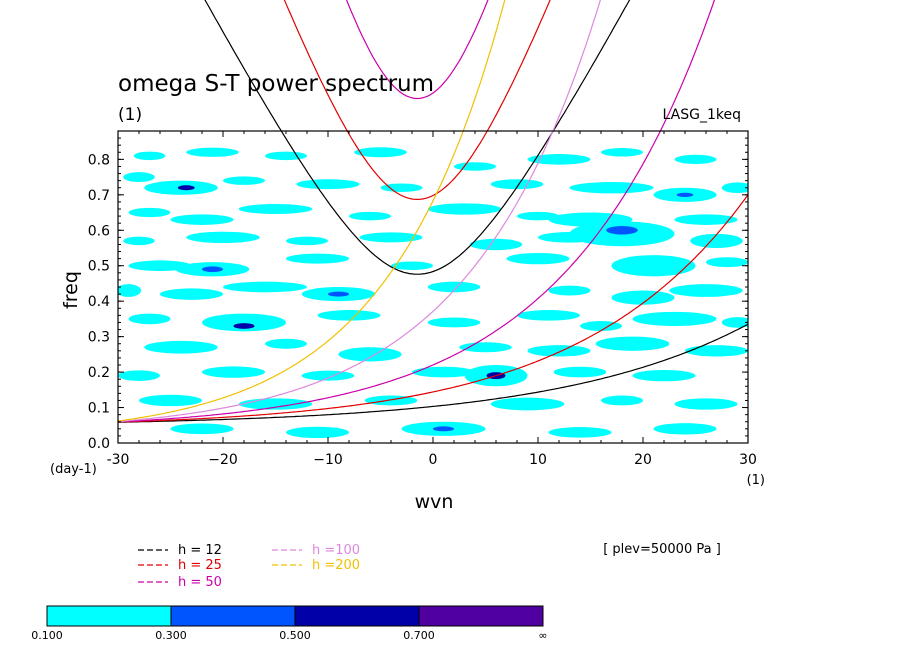 The image size is (904, 654). I want to click on colorbar-label: 0.700, so click(419, 635).